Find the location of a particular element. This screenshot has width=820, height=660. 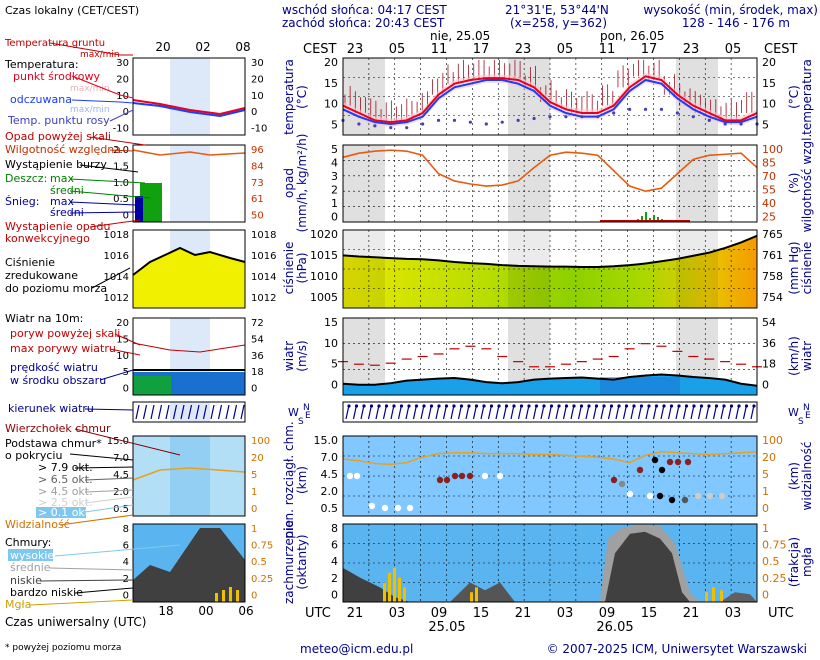

precip-panel is located at coordinates (550, 183).